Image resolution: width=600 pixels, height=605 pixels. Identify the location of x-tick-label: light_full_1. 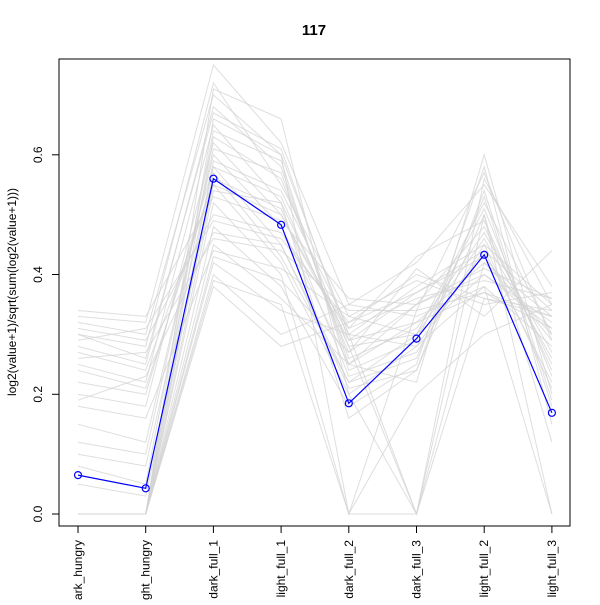
(281, 569).